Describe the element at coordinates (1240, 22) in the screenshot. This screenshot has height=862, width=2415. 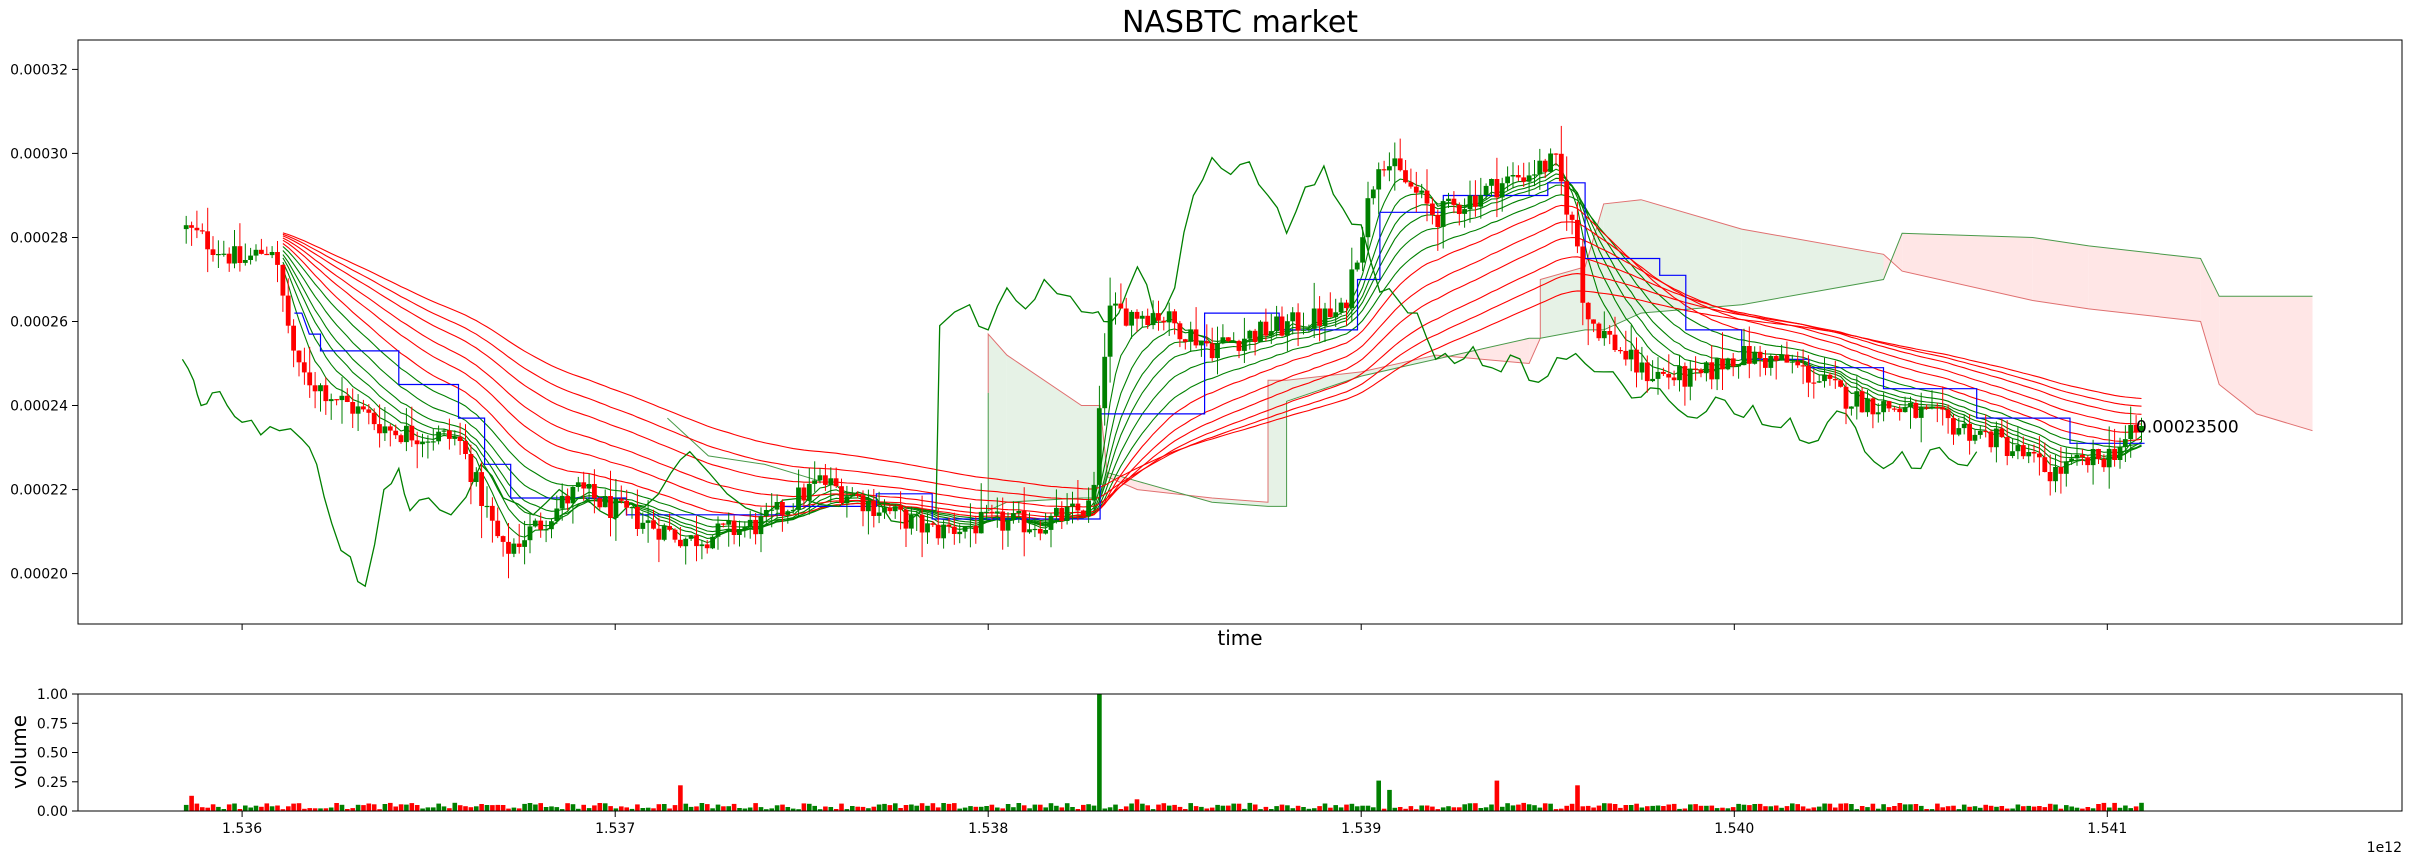
I see `chart-title: NASBTC market` at that location.